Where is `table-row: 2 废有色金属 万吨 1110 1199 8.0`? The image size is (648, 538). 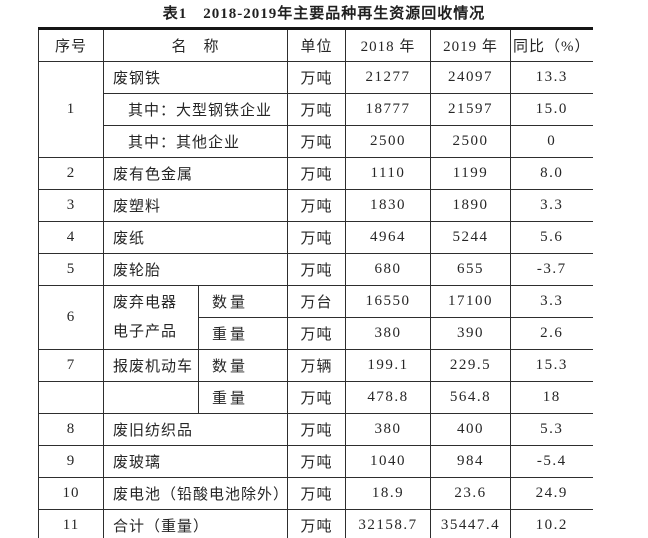
table-row: 2 废有色金属 万吨 1110 1199 8.0 is located at coordinates (315, 173).